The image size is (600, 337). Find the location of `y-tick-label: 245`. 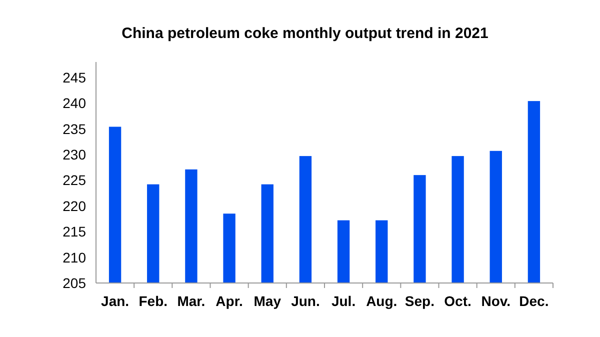

y-tick-label: 245 is located at coordinates (74, 77).